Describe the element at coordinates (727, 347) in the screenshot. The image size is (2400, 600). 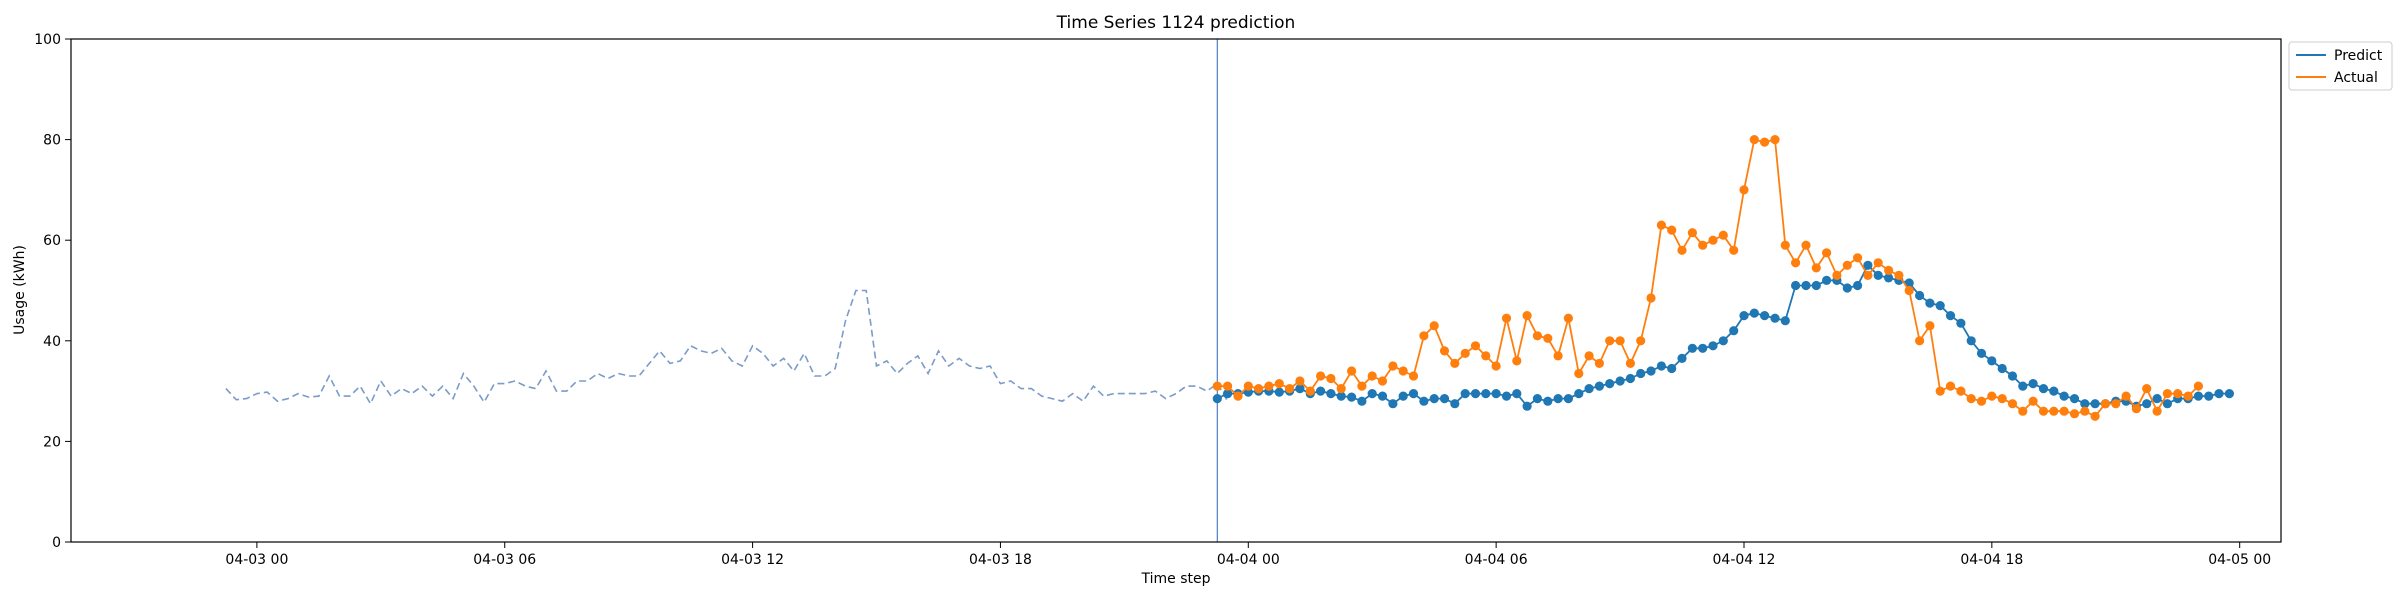
I see `history-line` at that location.